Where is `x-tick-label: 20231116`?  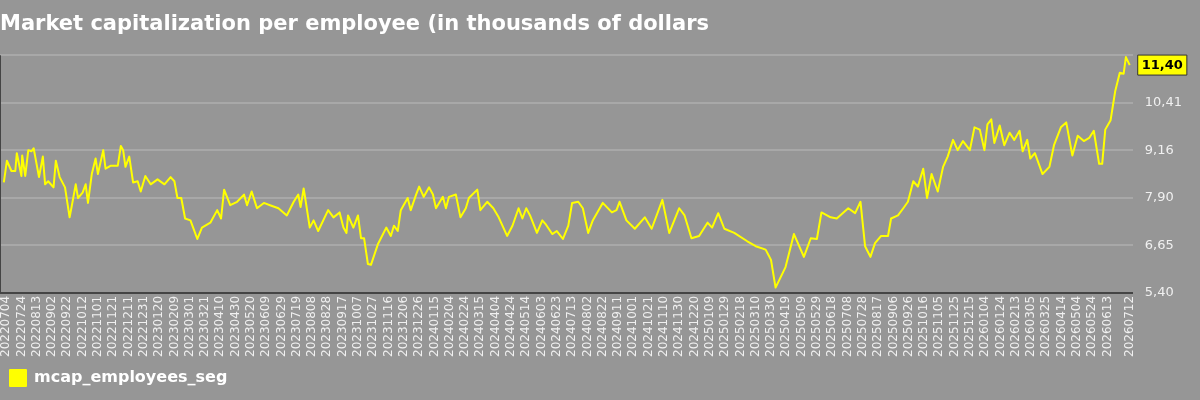 x-tick-label: 20231116 is located at coordinates (387, 326).